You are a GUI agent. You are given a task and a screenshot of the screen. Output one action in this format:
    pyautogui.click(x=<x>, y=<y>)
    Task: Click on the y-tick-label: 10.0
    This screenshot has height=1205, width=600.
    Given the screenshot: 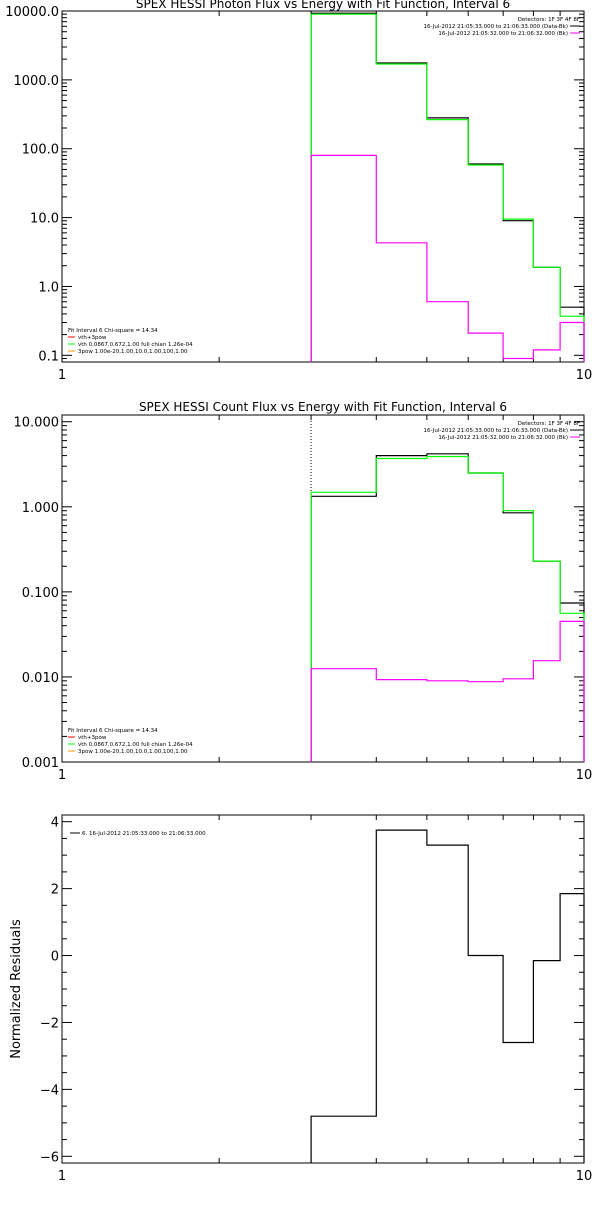 What is the action you would take?
    pyautogui.click(x=44, y=219)
    